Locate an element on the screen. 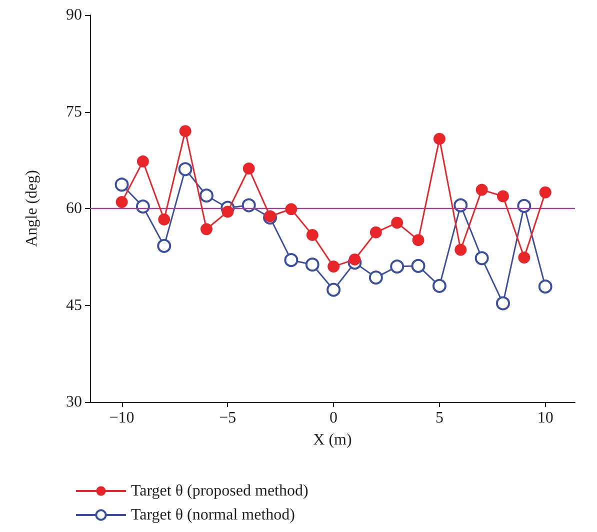 The image size is (597, 532). legend-label: Target θ (normal method) is located at coordinates (213, 515).